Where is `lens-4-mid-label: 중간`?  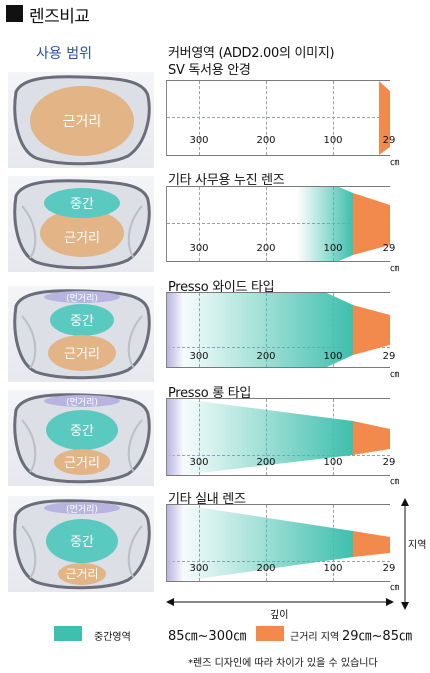 lens-4-mid-label: 중간 is located at coordinates (82, 431).